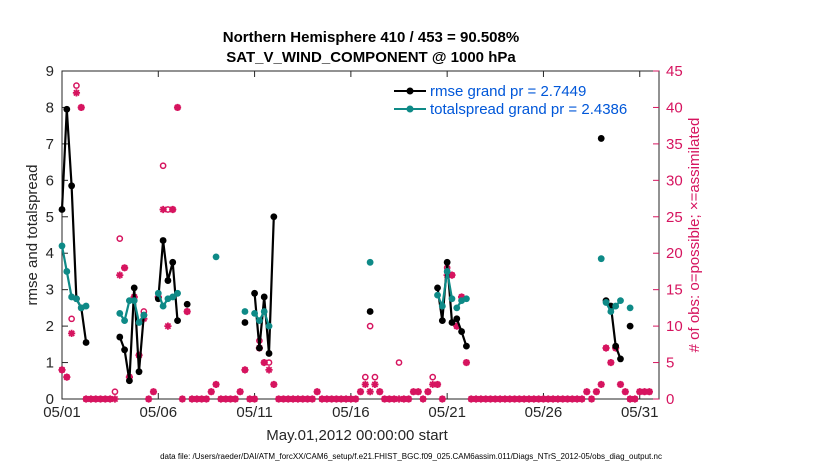 The height and width of the screenshot is (470, 830). Describe the element at coordinates (508, 91) in the screenshot. I see `legend-rmse-label: rmse grand pr = 2.7449` at that location.